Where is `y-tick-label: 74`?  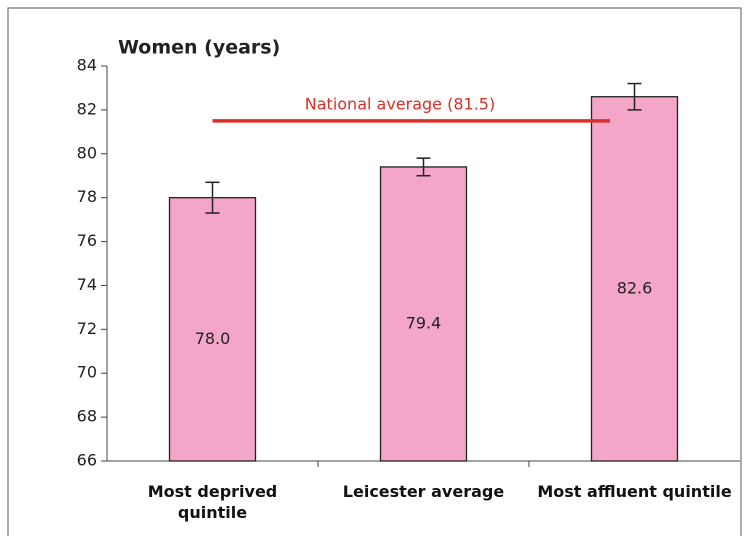 y-tick-label: 74 is located at coordinates (87, 284).